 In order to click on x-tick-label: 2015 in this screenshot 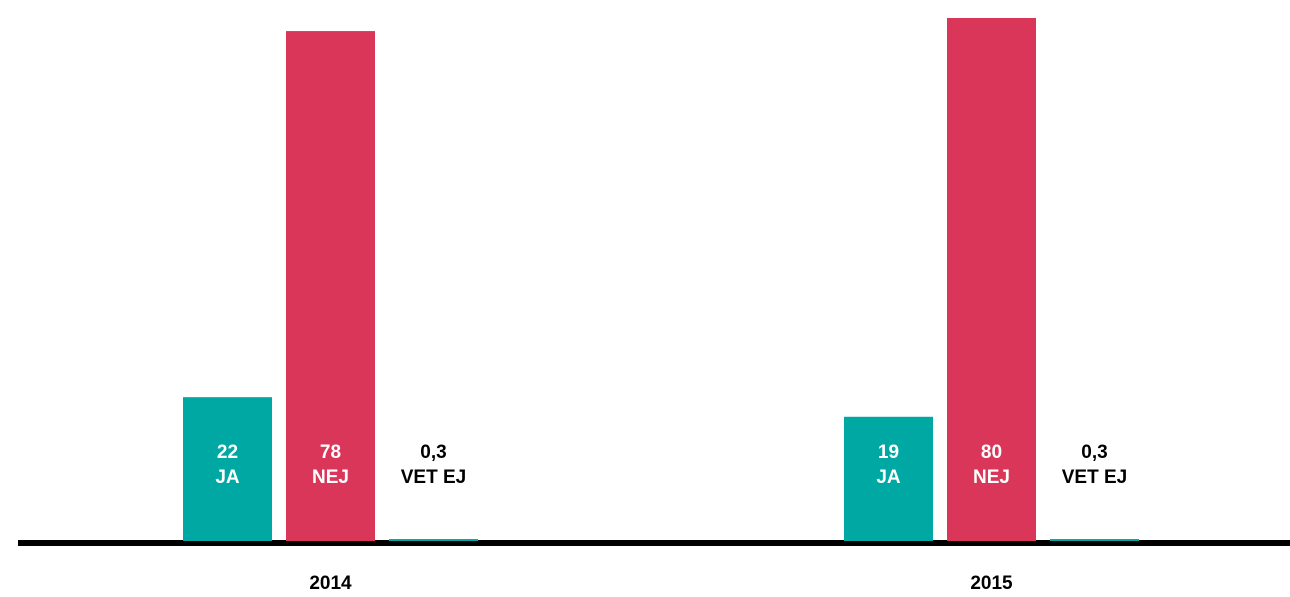, I will do `click(991, 583)`.